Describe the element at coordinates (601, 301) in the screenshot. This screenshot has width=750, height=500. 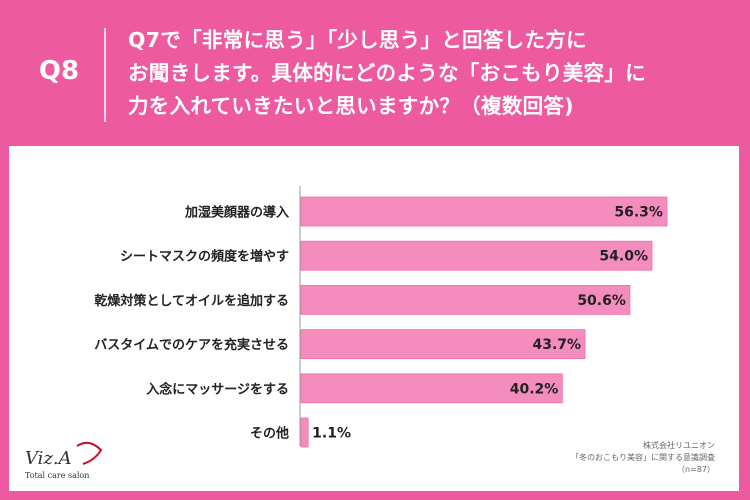
I see `value-label-2: 50.6%` at that location.